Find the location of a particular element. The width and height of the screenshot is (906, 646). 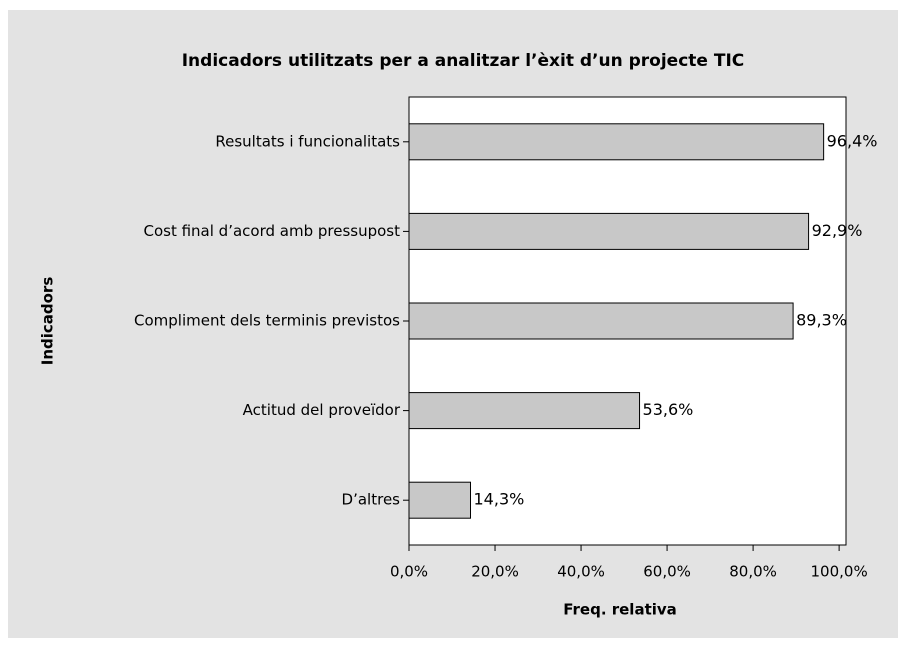

x-tick-label: 0,0% is located at coordinates (409, 572).